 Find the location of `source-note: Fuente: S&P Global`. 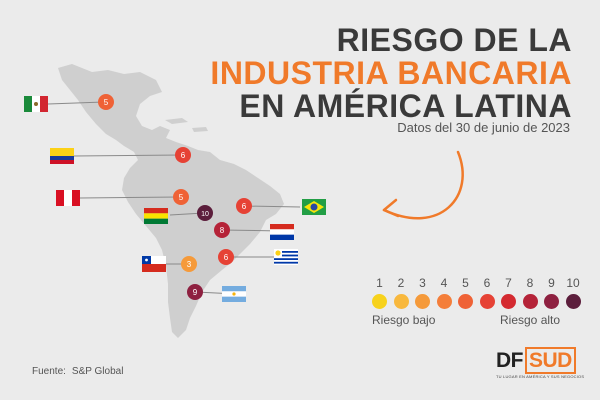

source-note: Fuente: S&P Global is located at coordinates (80, 371).